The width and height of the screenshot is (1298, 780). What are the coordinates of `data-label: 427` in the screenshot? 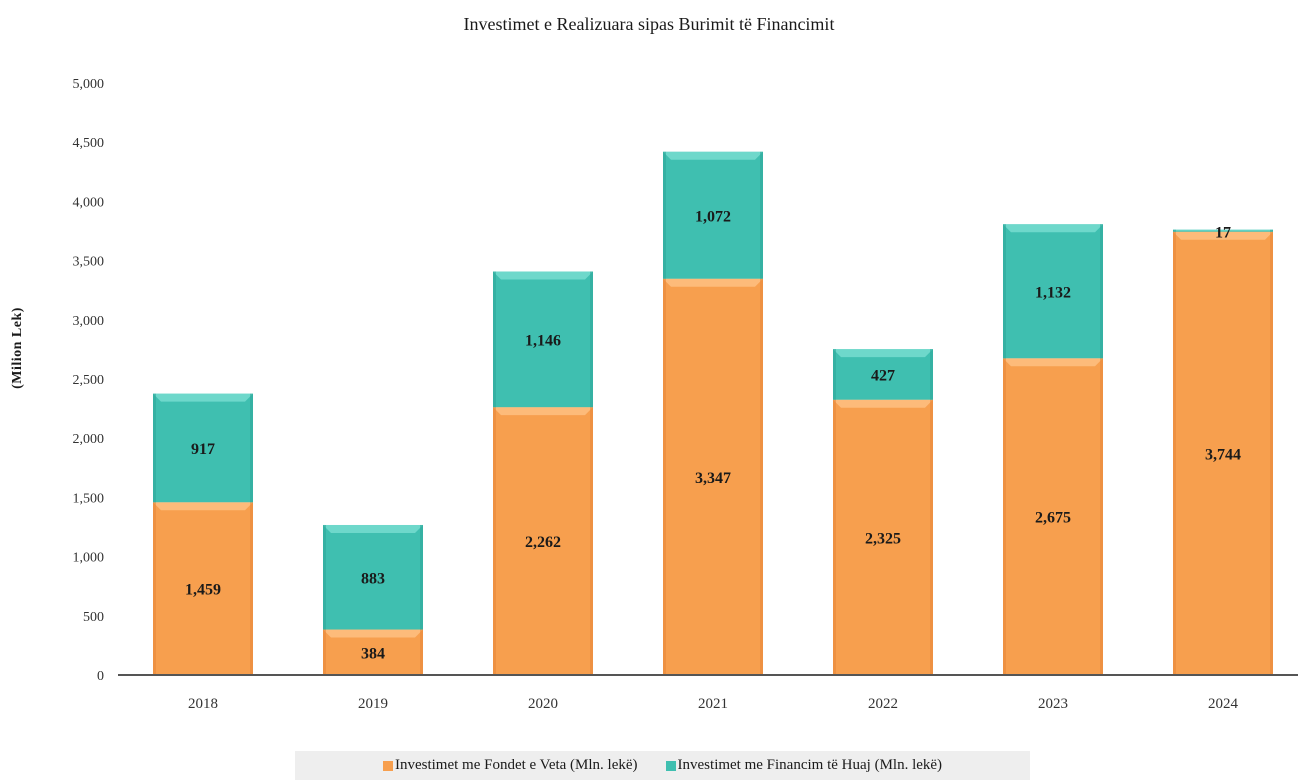 It's located at (883, 375).